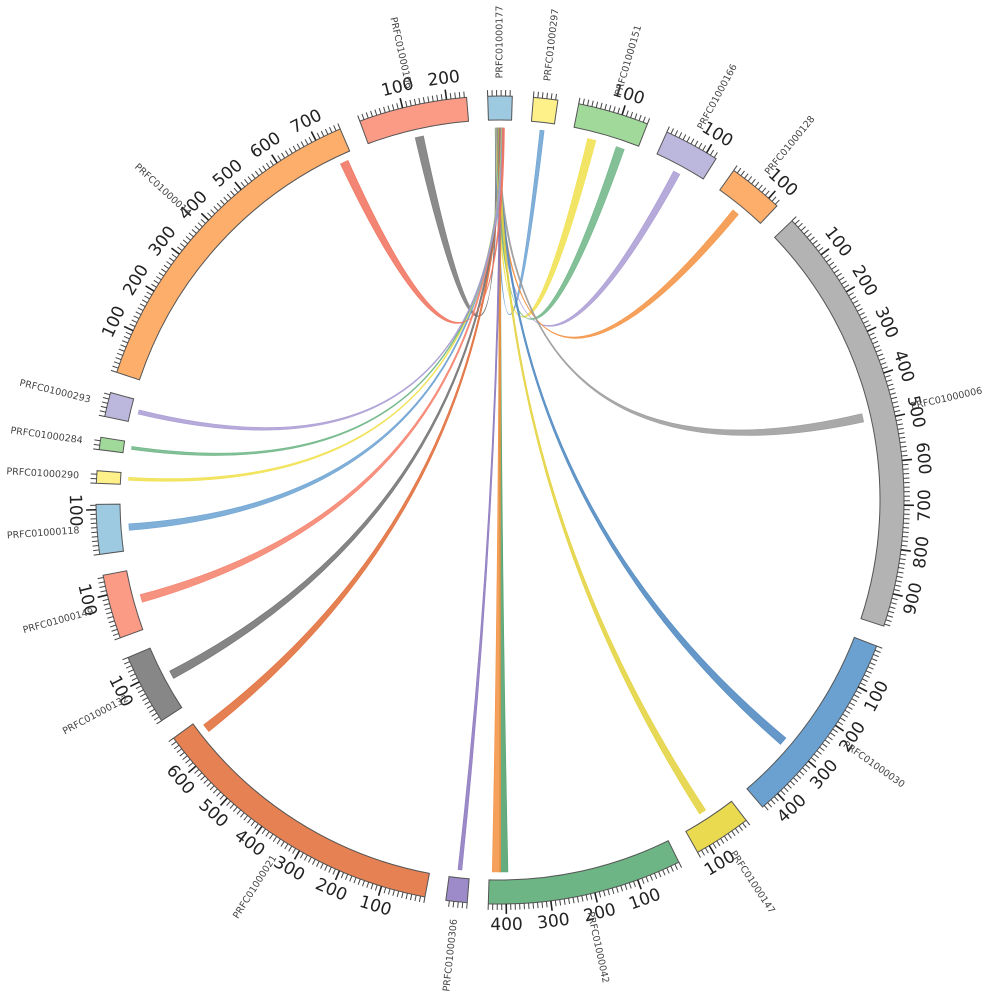  Describe the element at coordinates (180, 780) in the screenshot. I see `tick-label: 600` at that location.